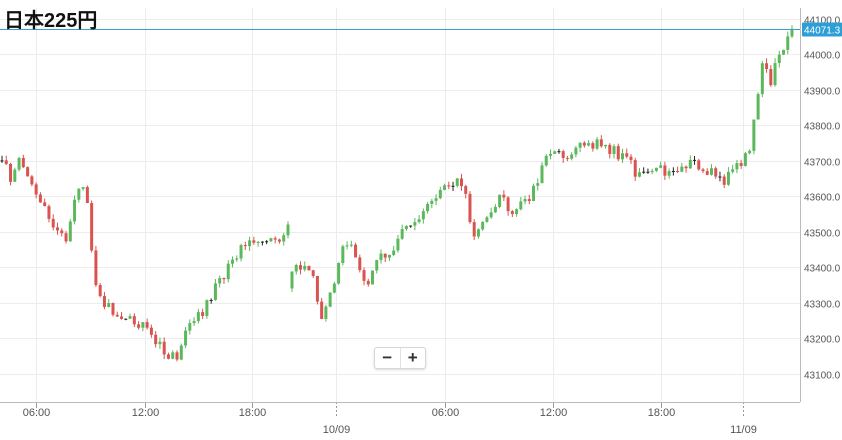 Image resolution: width=842 pixels, height=440 pixels. Describe the element at coordinates (822, 163) in the screenshot. I see `y-tick-label: 43700.0` at that location.